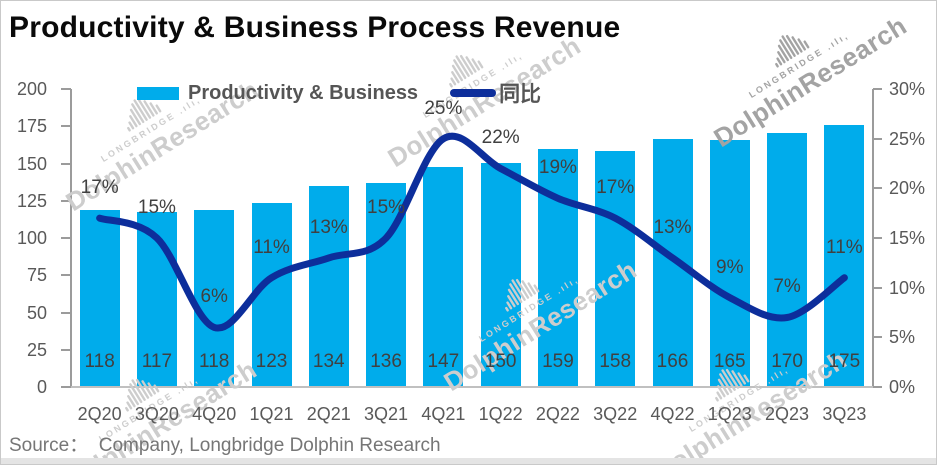 Image resolution: width=937 pixels, height=465 pixels. What do you see at coordinates (520, 94) in the screenshot?
I see `legend-label-yoy: 同比` at bounding box center [520, 94].